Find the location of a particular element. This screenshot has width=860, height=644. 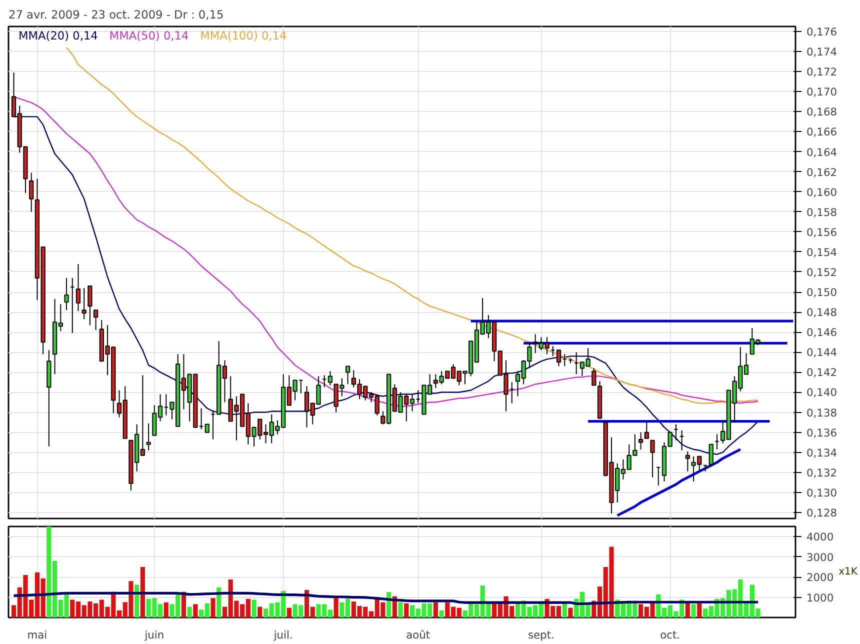

y-tick-label: 0,136 is located at coordinates (822, 433).